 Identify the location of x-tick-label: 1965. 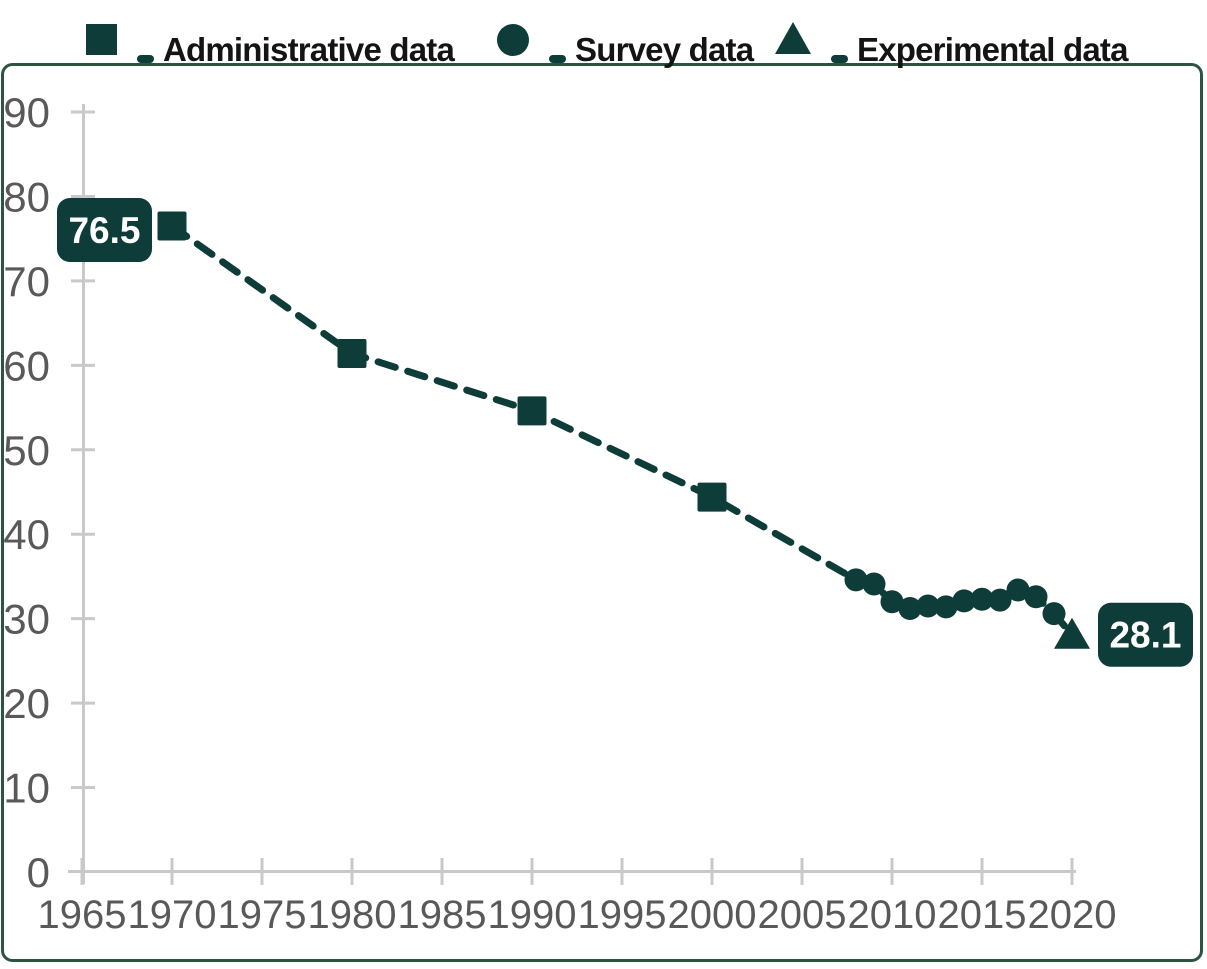
(82, 915).